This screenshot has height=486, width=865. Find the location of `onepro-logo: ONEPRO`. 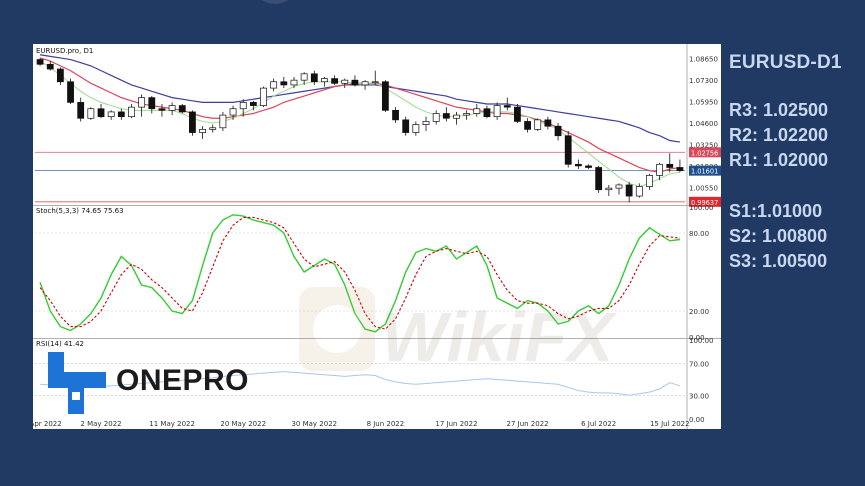

onepro-logo: ONEPRO is located at coordinates (159, 383).